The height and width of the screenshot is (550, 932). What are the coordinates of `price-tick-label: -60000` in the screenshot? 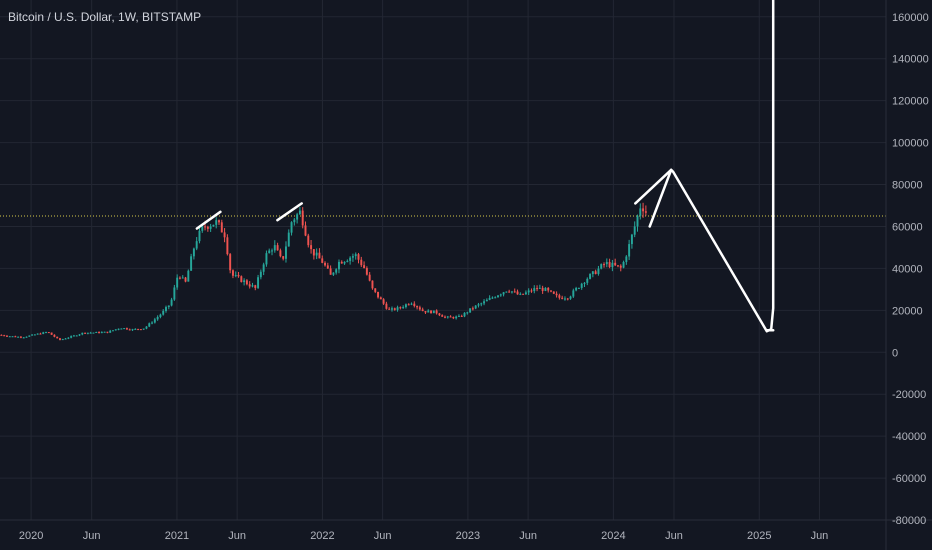 It's located at (909, 479).